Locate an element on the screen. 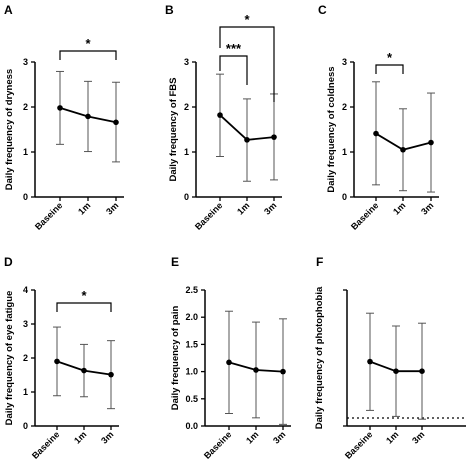 Image resolution: width=474 pixels, height=474 pixels. y-axis-label: Daily frequency of dryness is located at coordinates (9, 129).